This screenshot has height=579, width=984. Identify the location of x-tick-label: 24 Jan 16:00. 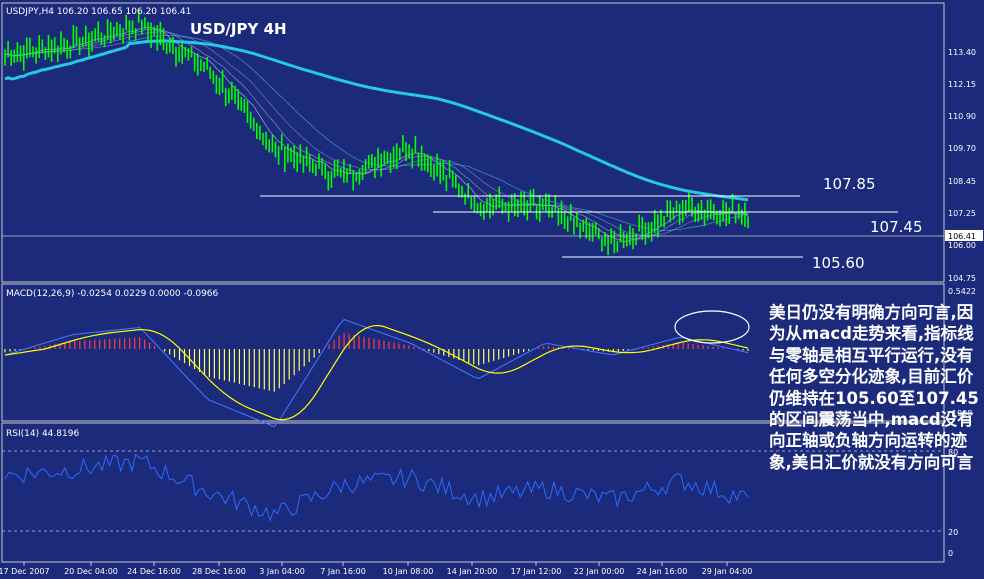
(662, 571).